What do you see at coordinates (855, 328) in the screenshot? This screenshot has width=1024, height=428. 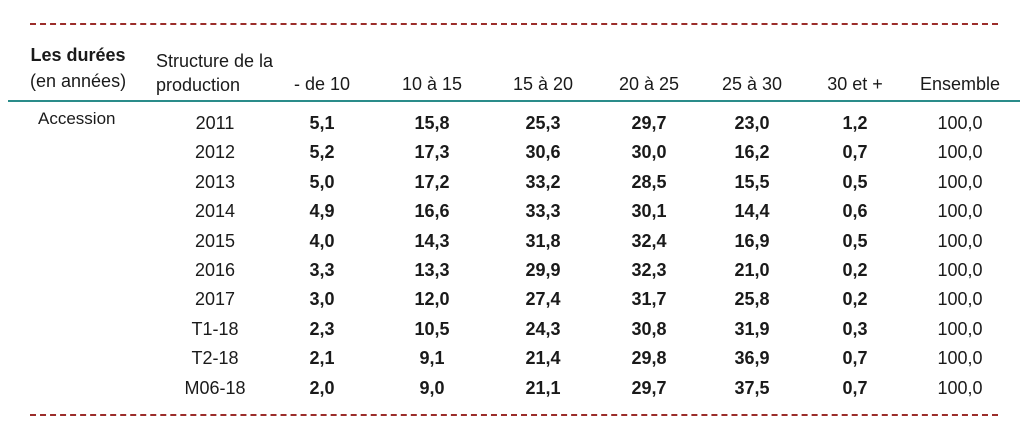 I see `value-cell: 0,3` at bounding box center [855, 328].